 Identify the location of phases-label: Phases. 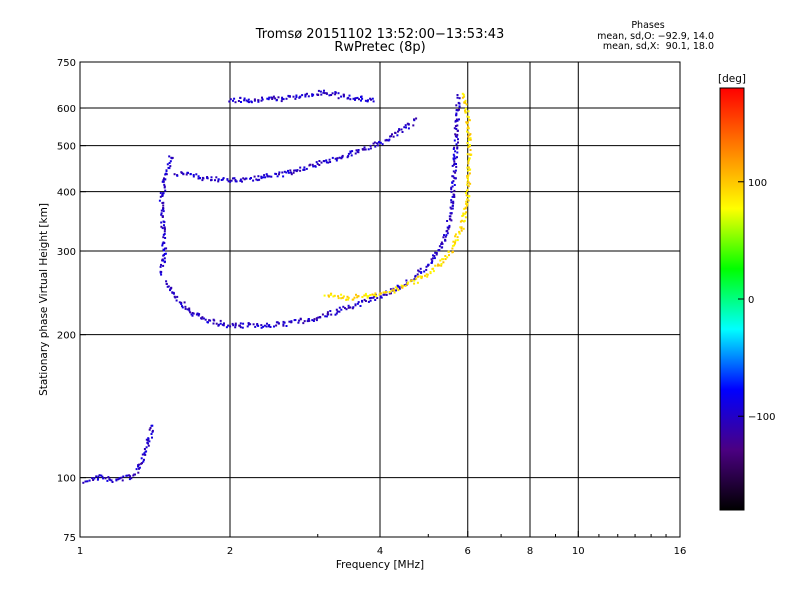
(648, 25).